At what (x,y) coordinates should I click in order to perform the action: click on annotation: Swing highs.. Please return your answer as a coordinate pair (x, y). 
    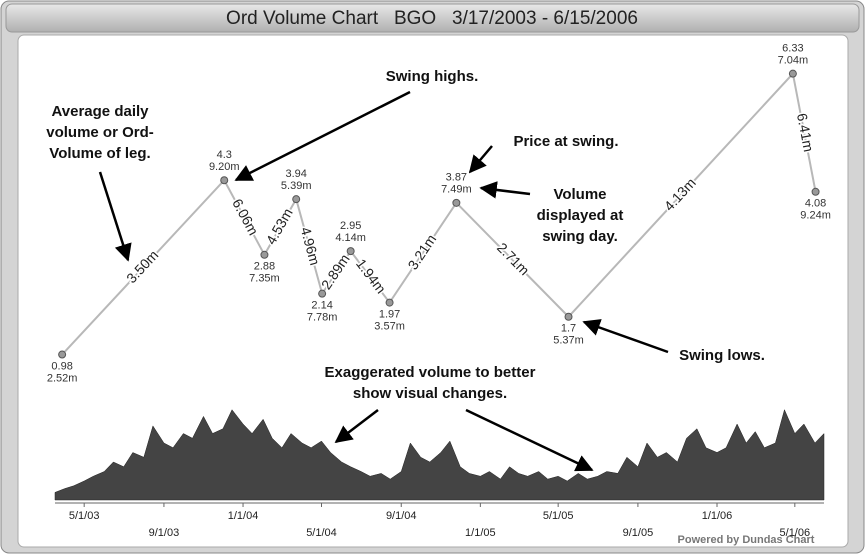
    Looking at the image, I should click on (432, 76).